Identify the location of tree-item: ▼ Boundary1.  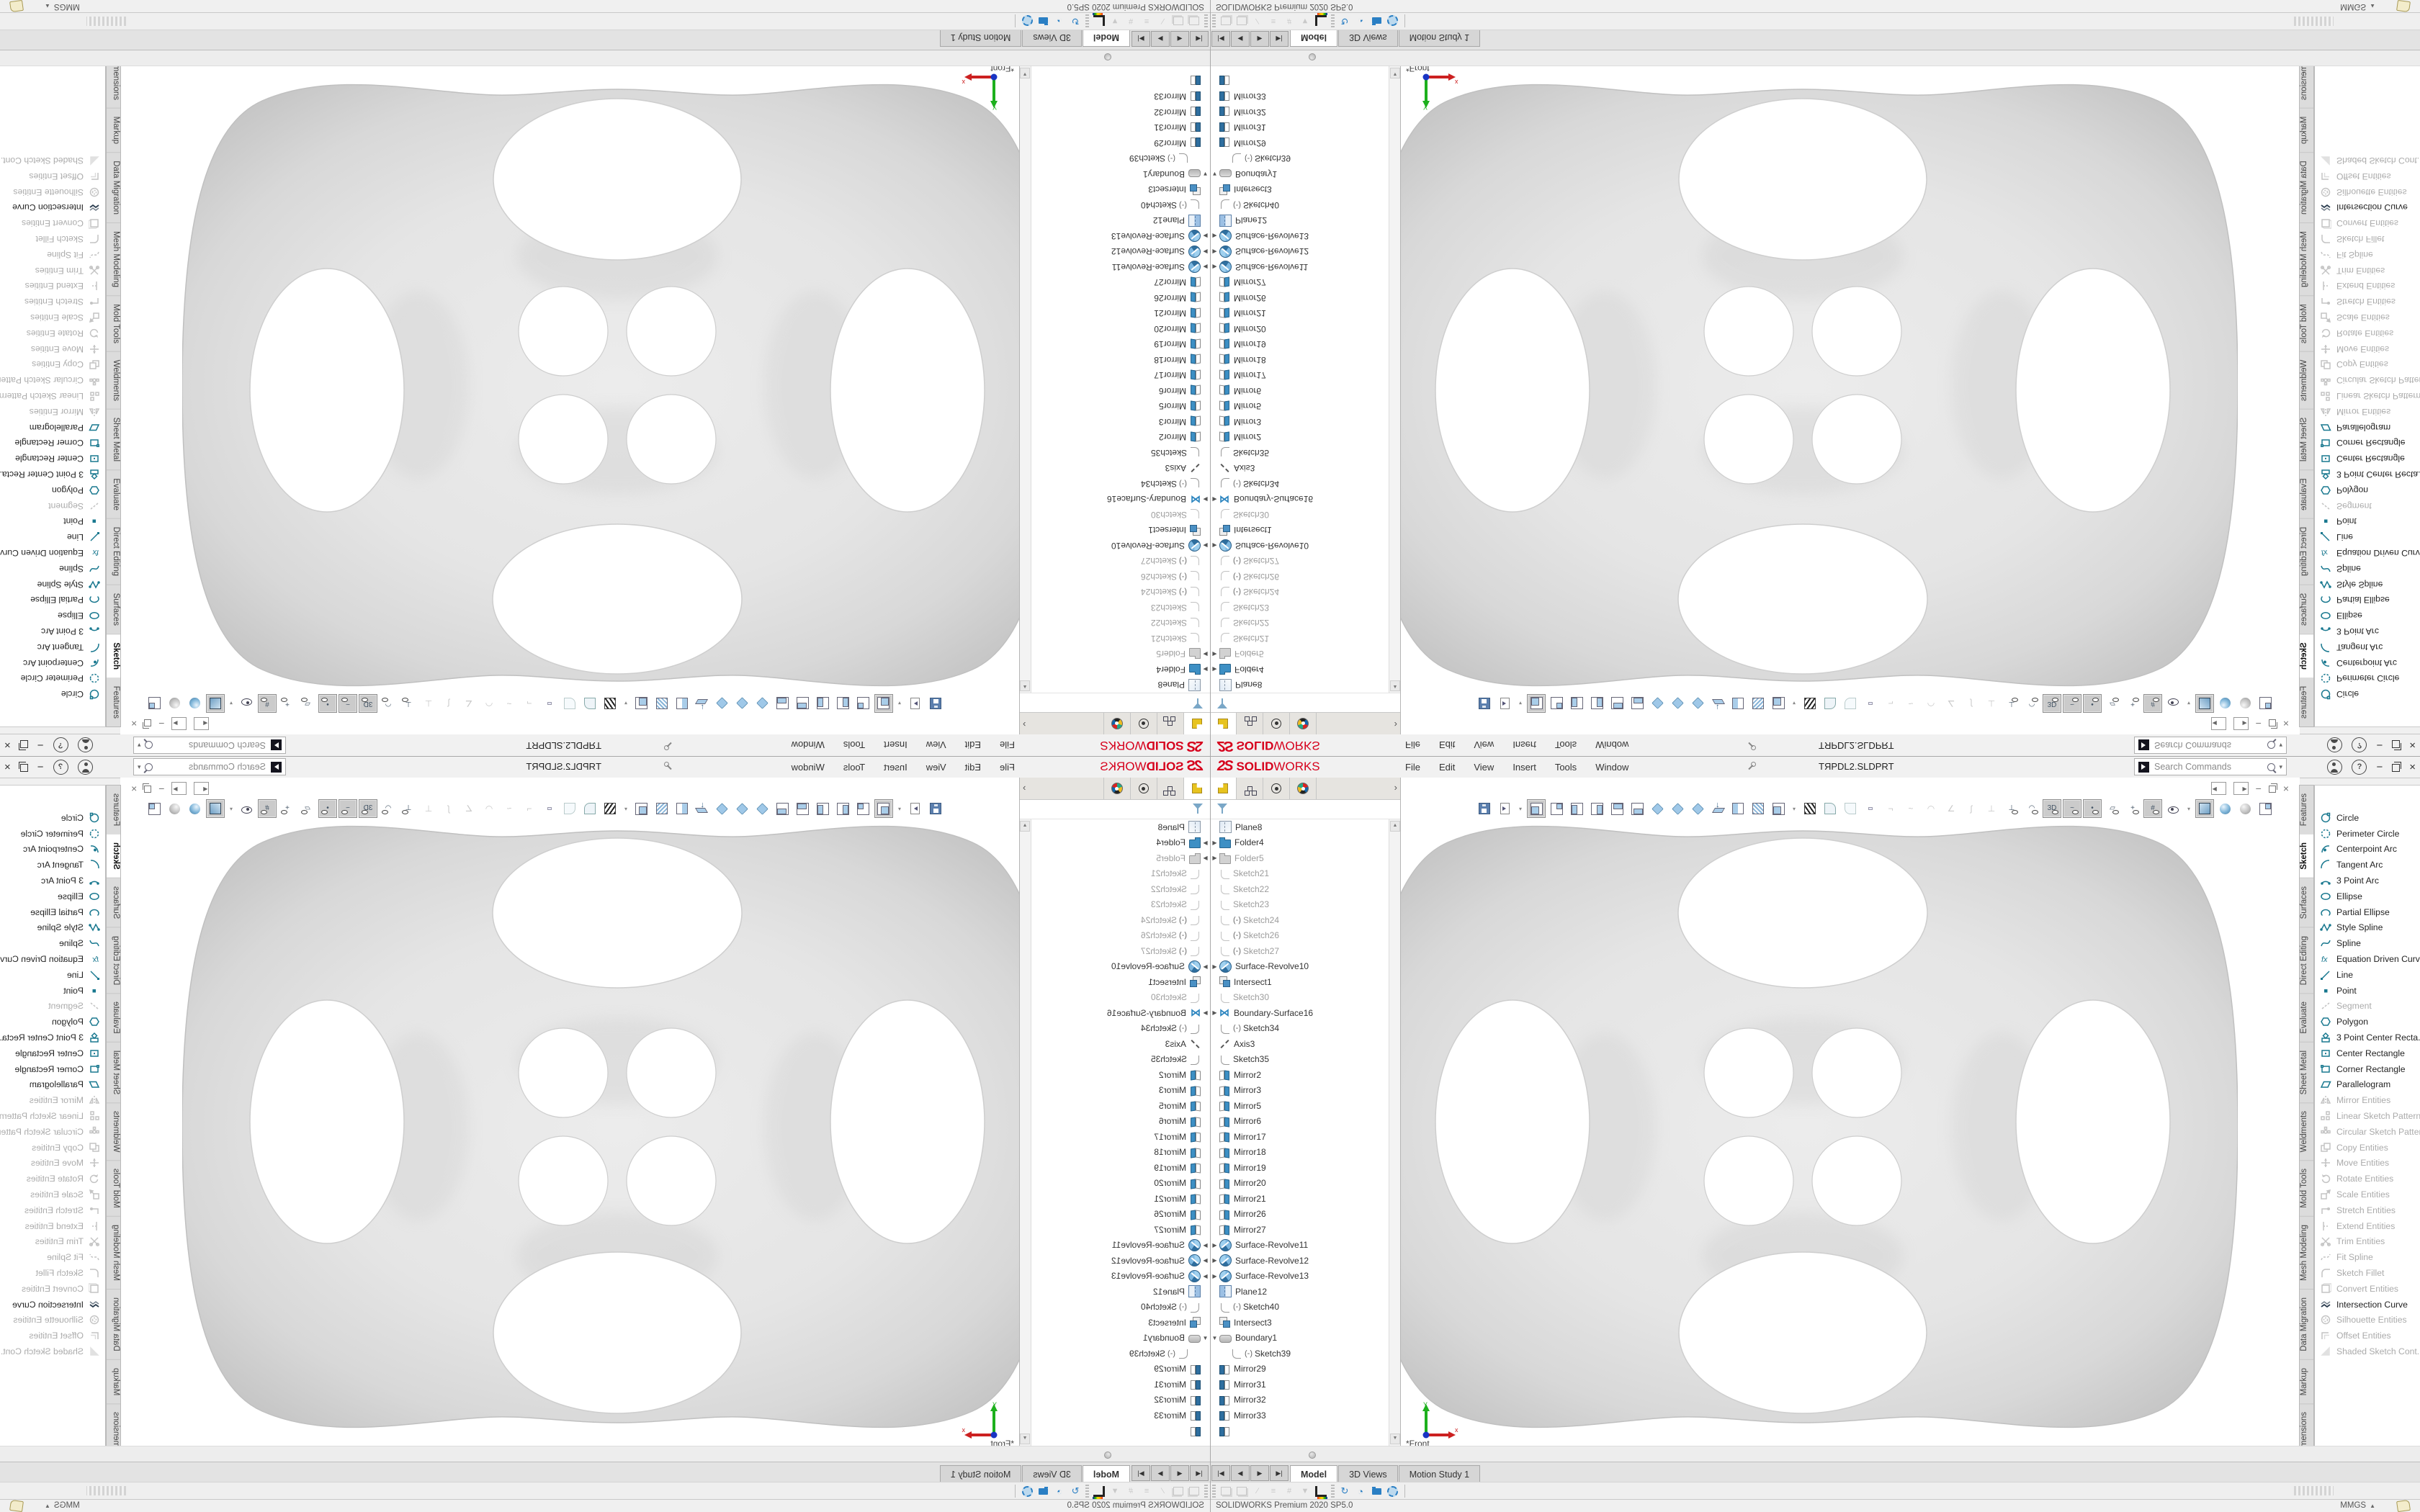
(1120, 1338).